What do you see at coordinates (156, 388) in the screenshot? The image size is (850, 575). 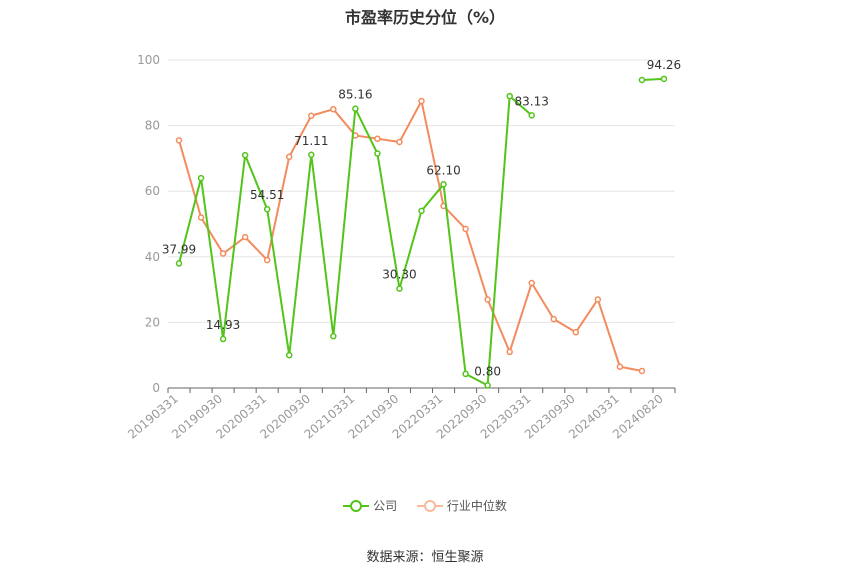 I see `y-tick-label: 0` at bounding box center [156, 388].